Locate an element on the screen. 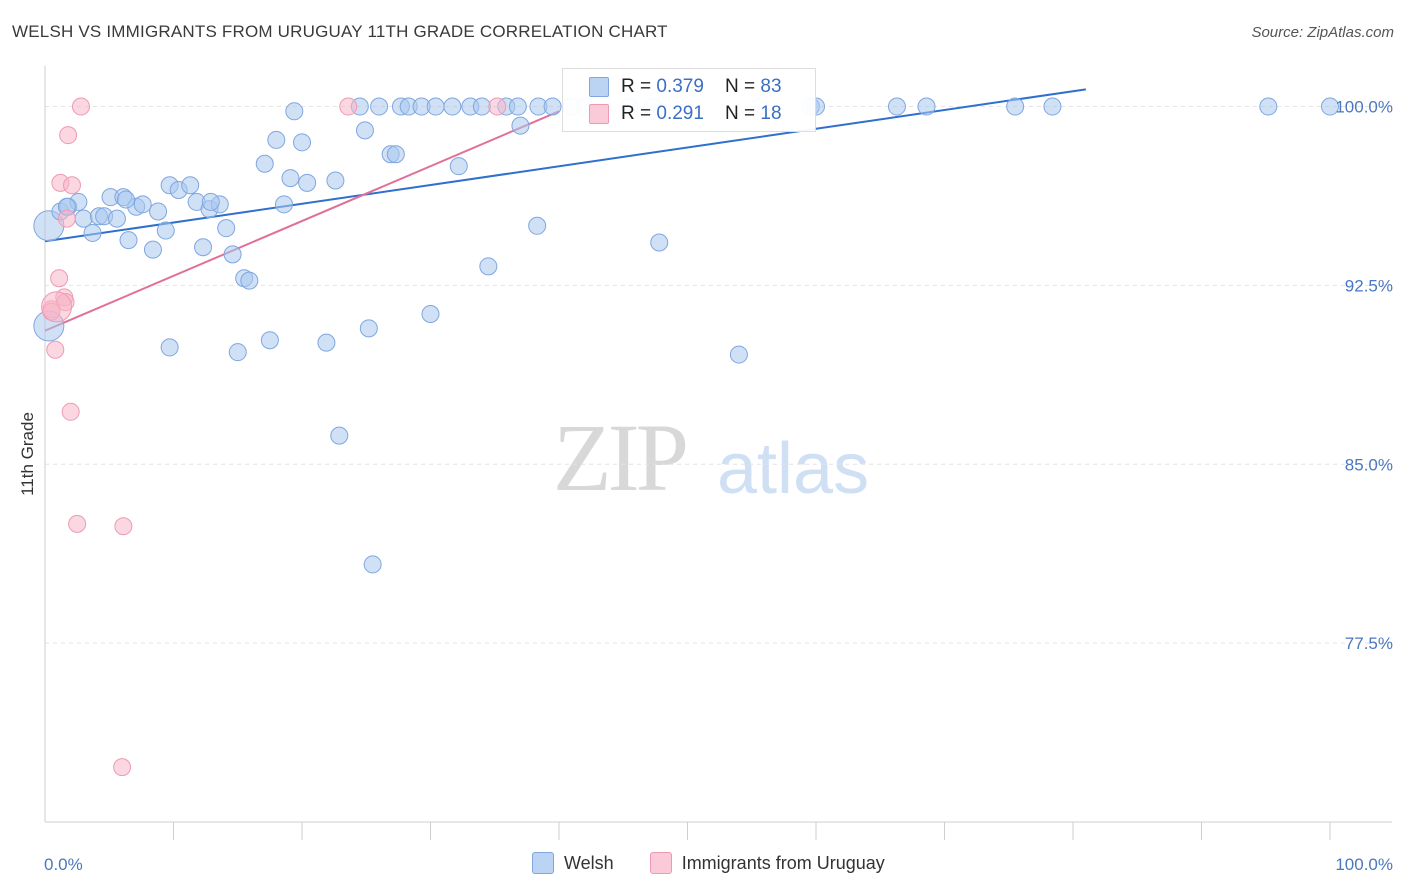  legend-item-welsh: Welsh is located at coordinates (573, 863).